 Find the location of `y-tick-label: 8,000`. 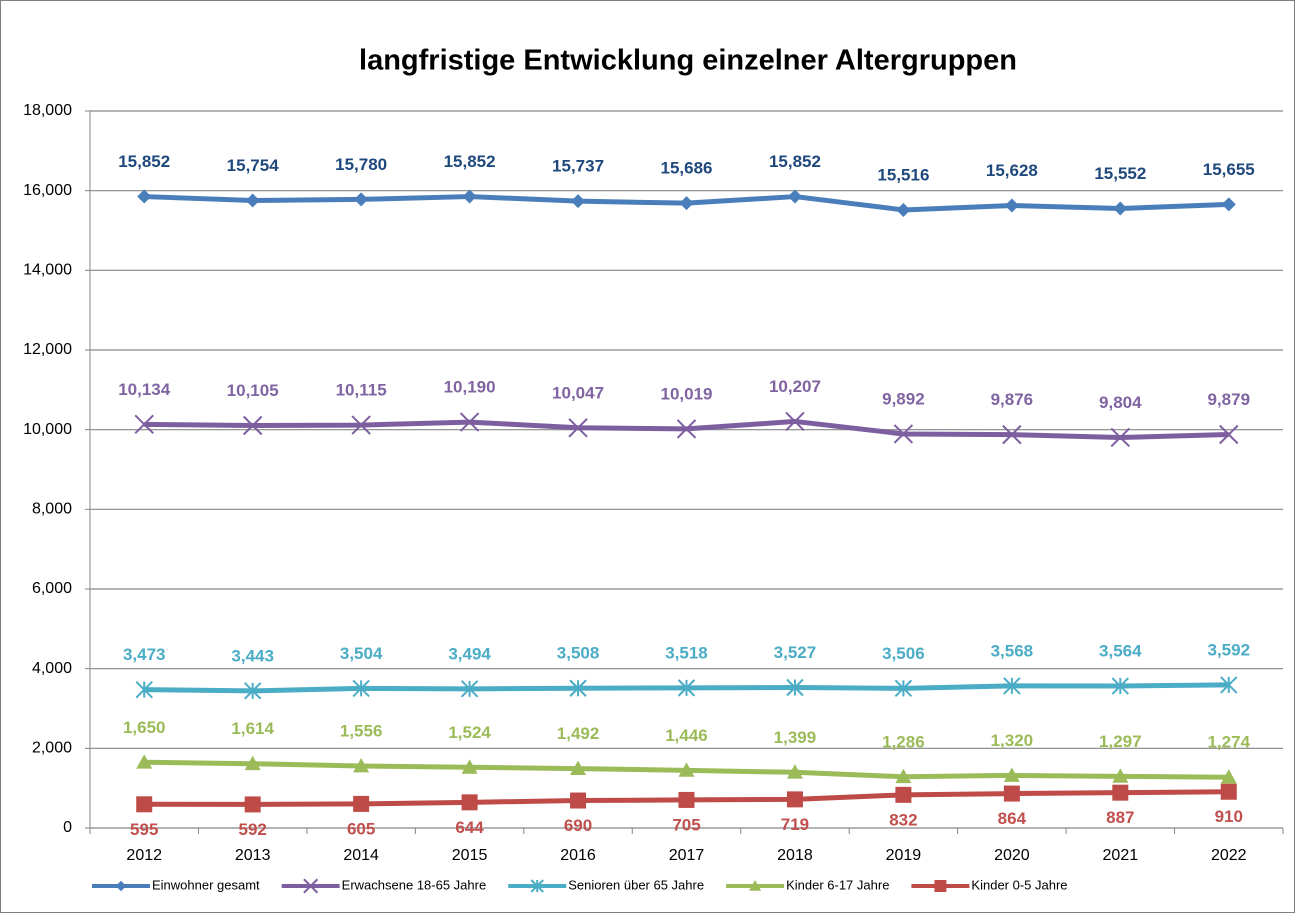

y-tick-label: 8,000 is located at coordinates (52, 509).